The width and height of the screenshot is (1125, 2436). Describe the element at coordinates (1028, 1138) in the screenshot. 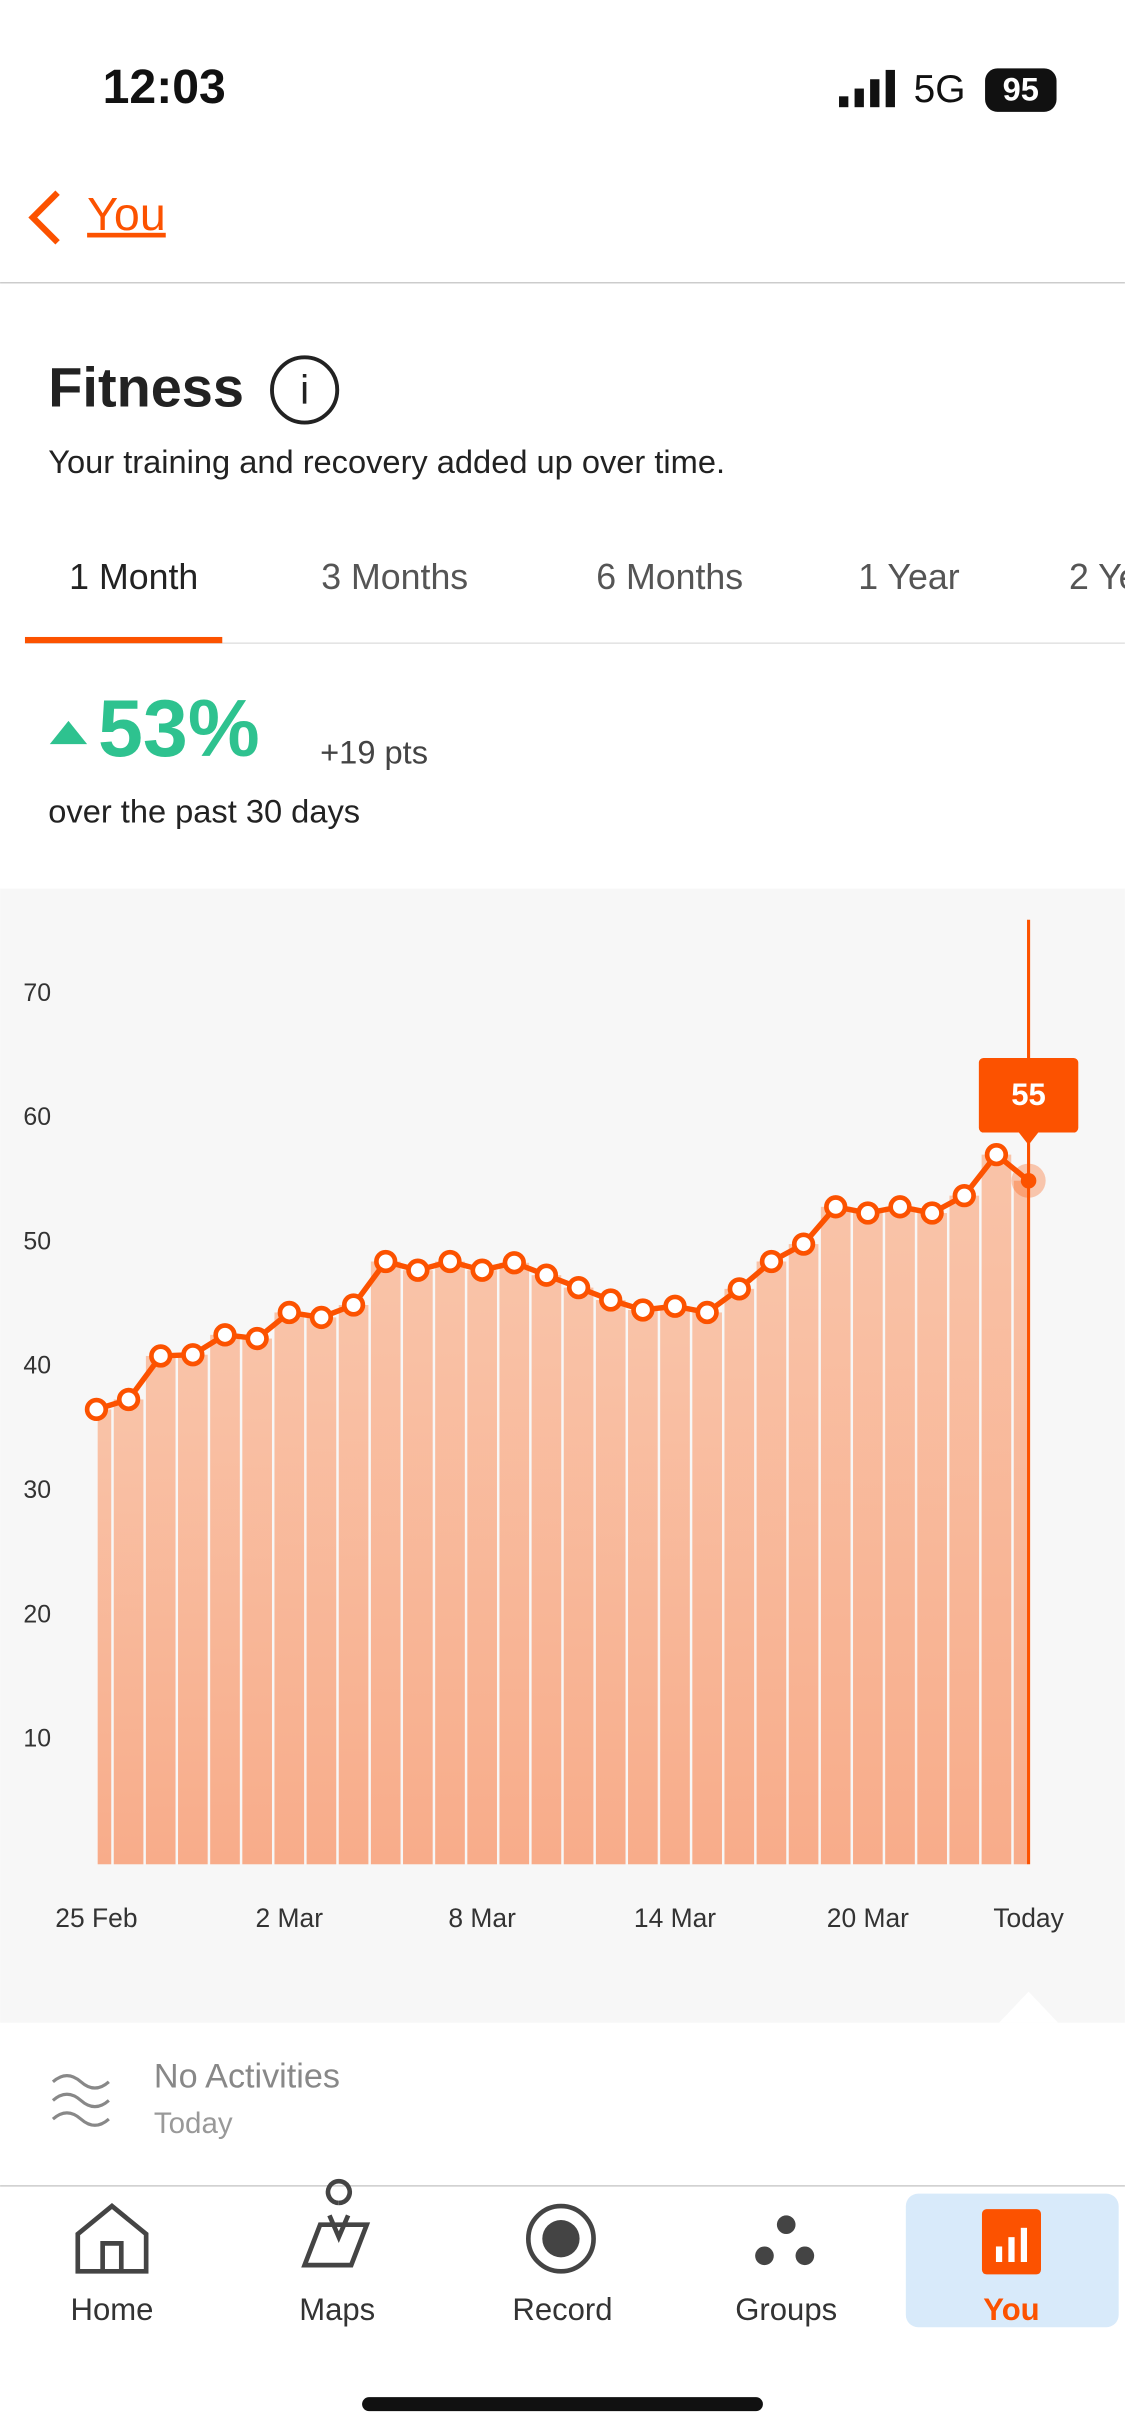

I see `tooltip-tail` at that location.